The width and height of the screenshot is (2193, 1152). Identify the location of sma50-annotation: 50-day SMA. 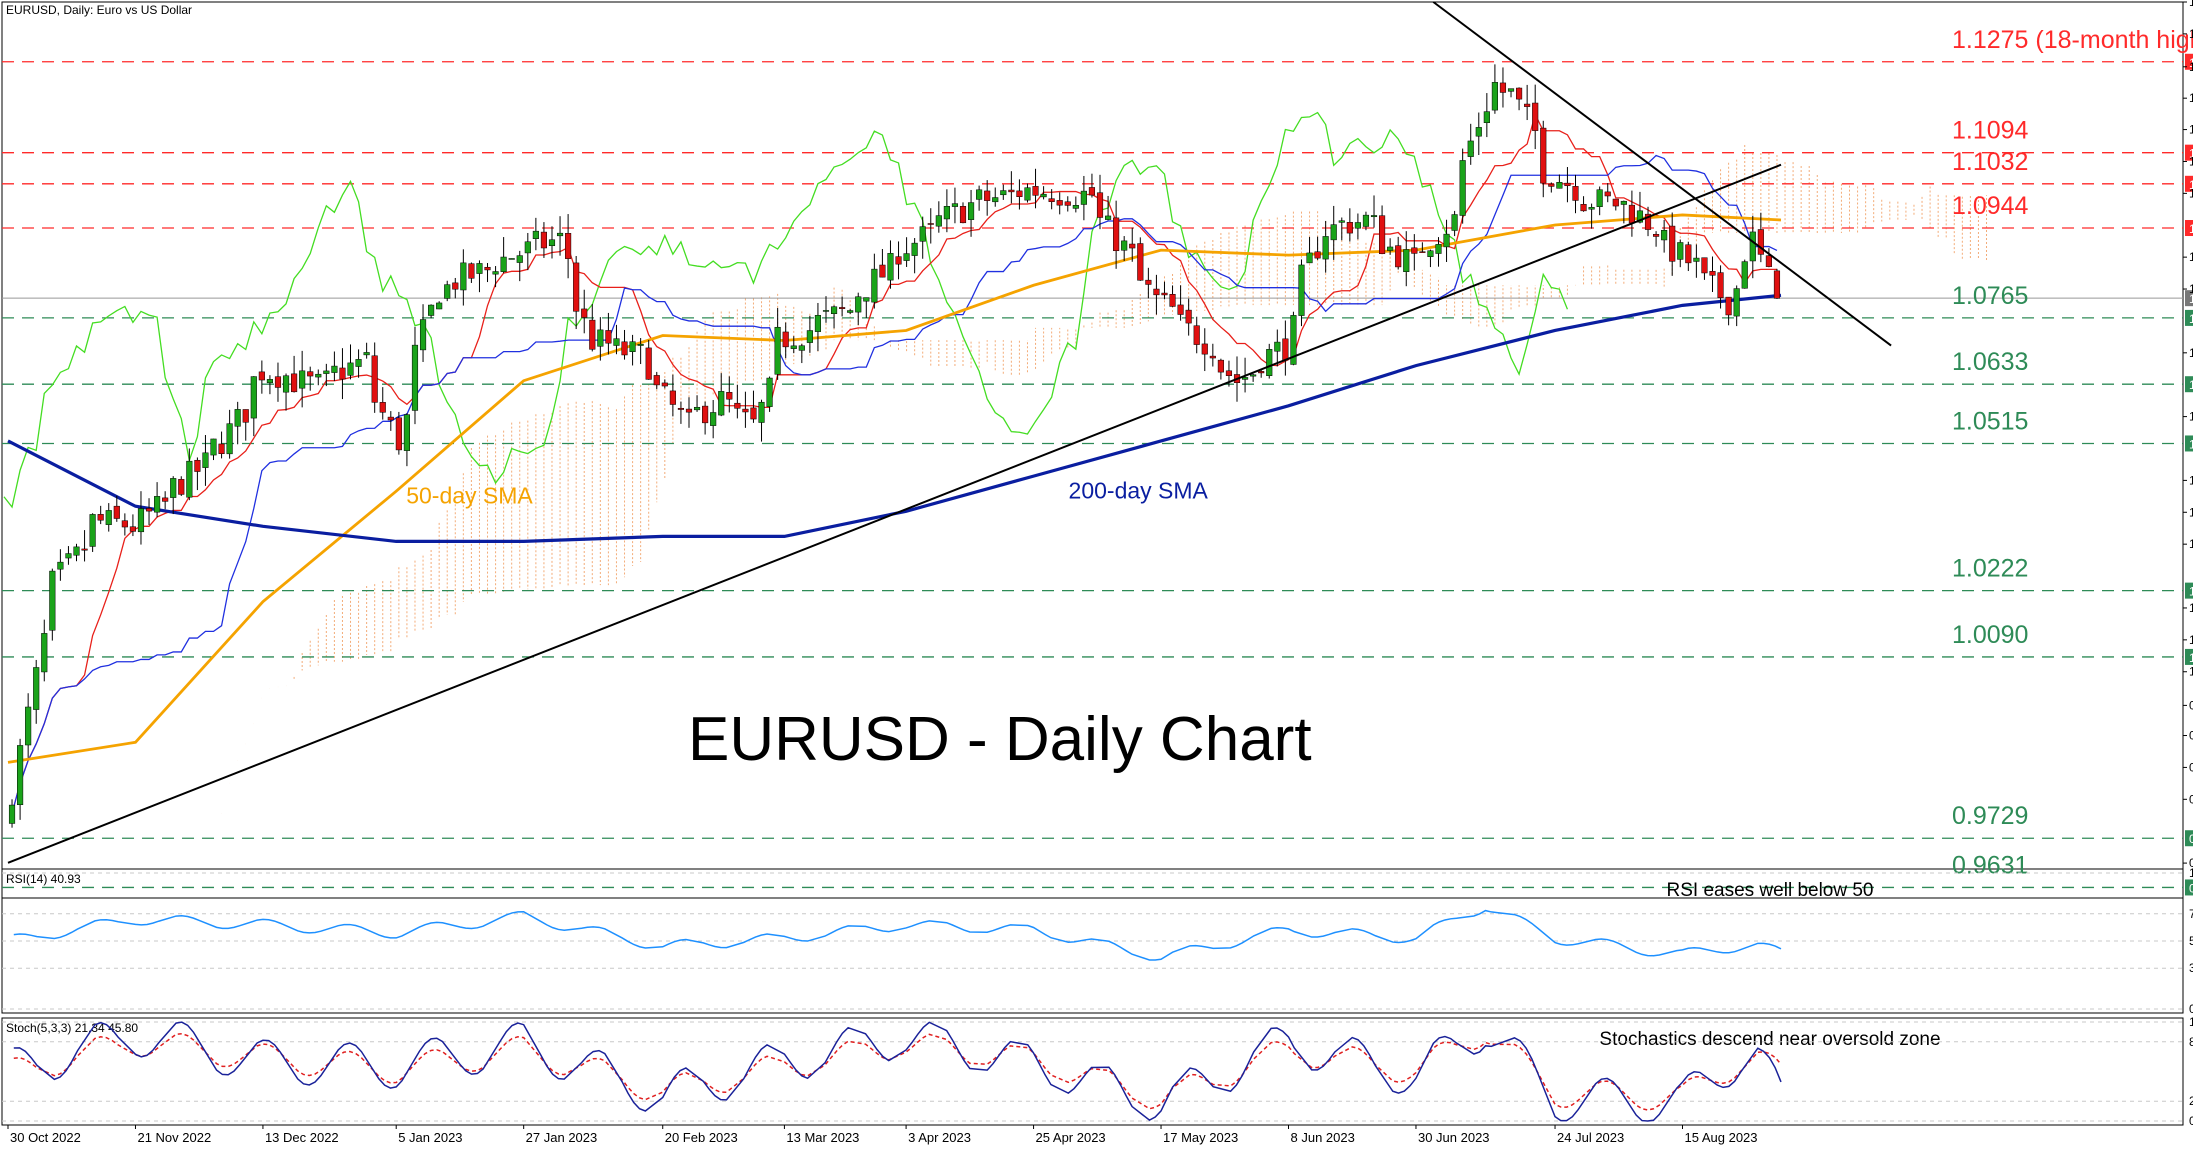
(469, 496).